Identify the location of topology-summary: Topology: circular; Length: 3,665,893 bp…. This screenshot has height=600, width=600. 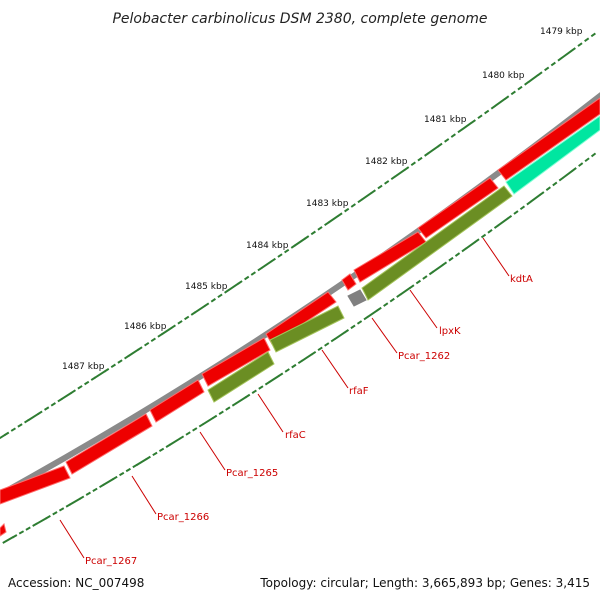
(425, 583).